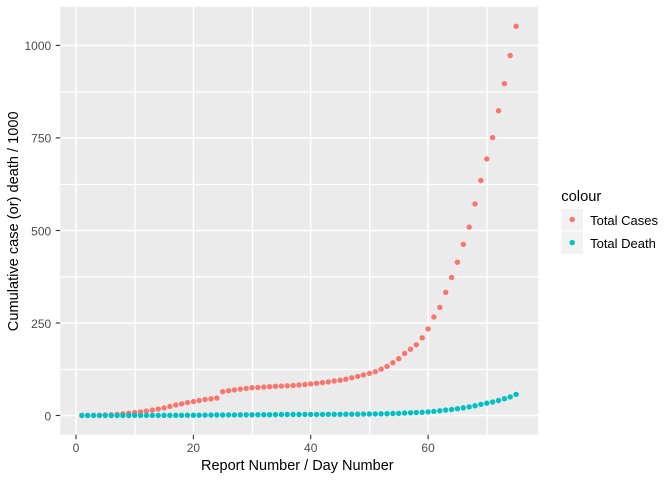 The image size is (672, 480). Describe the element at coordinates (581, 197) in the screenshot. I see `svg-text: colour` at that location.